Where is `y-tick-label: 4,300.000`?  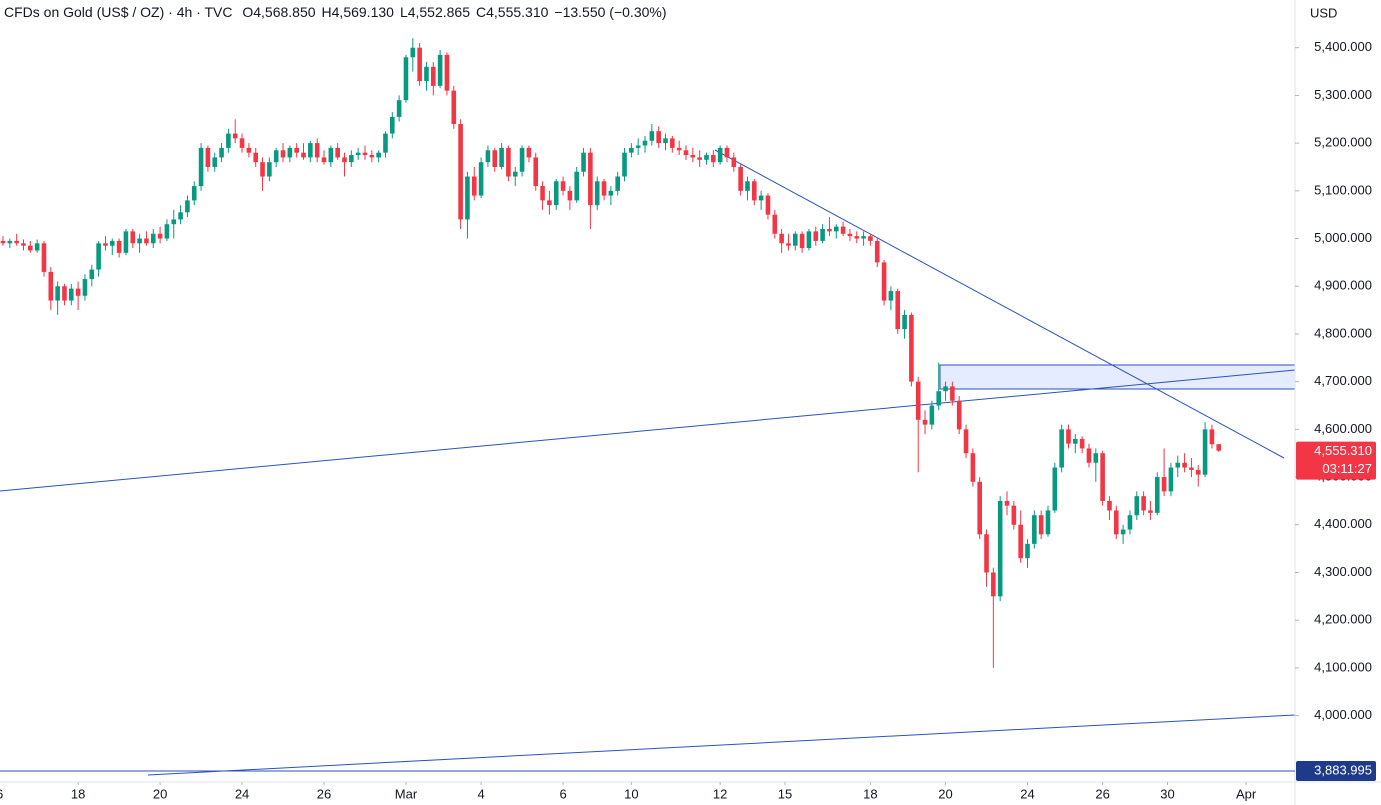 y-tick-label: 4,300.000 is located at coordinates (1343, 571).